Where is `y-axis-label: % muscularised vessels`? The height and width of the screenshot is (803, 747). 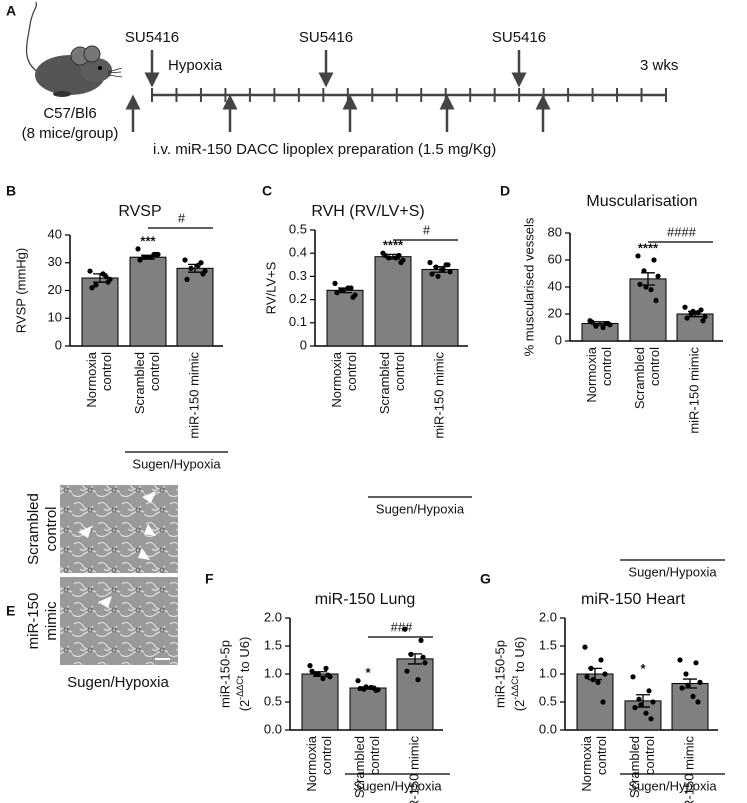
y-axis-label: % muscularised vessels is located at coordinates (528, 286).